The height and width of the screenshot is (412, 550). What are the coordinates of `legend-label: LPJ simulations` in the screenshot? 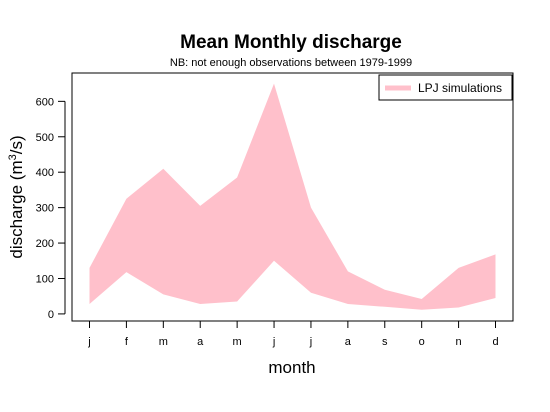 It's located at (460, 88).